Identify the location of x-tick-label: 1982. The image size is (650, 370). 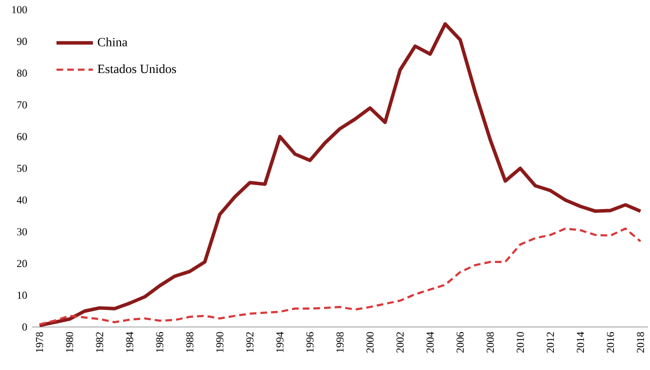
(100, 342).